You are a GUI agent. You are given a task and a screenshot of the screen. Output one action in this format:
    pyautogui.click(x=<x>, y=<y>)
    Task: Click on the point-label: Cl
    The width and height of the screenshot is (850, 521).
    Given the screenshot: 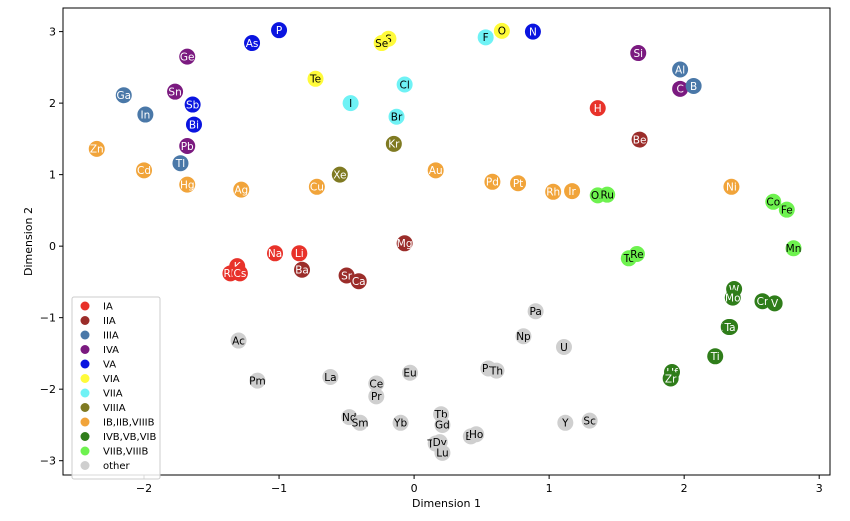 What is the action you would take?
    pyautogui.click(x=405, y=85)
    